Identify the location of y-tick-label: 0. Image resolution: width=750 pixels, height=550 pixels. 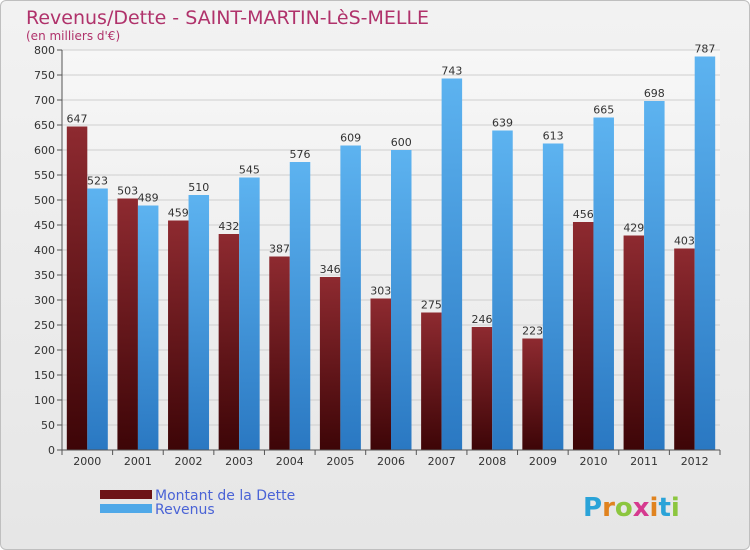
(51, 450).